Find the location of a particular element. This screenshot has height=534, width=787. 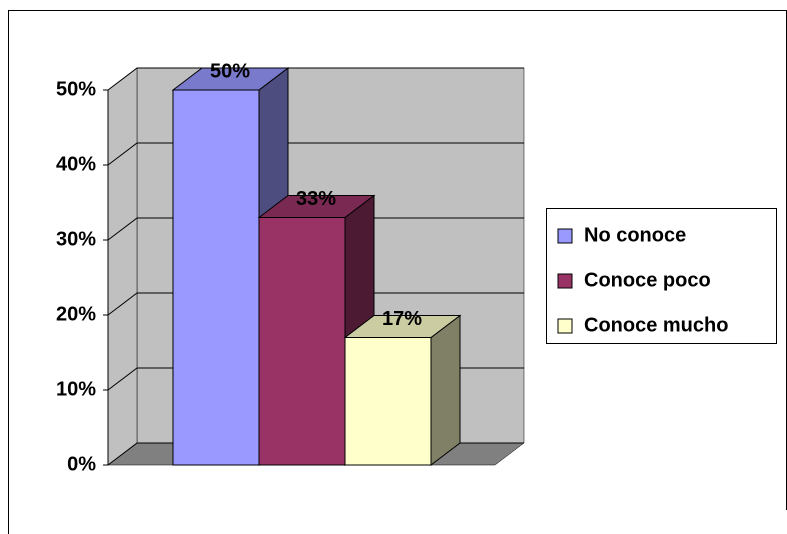

legend-label: Conoce mucho is located at coordinates (656, 325).